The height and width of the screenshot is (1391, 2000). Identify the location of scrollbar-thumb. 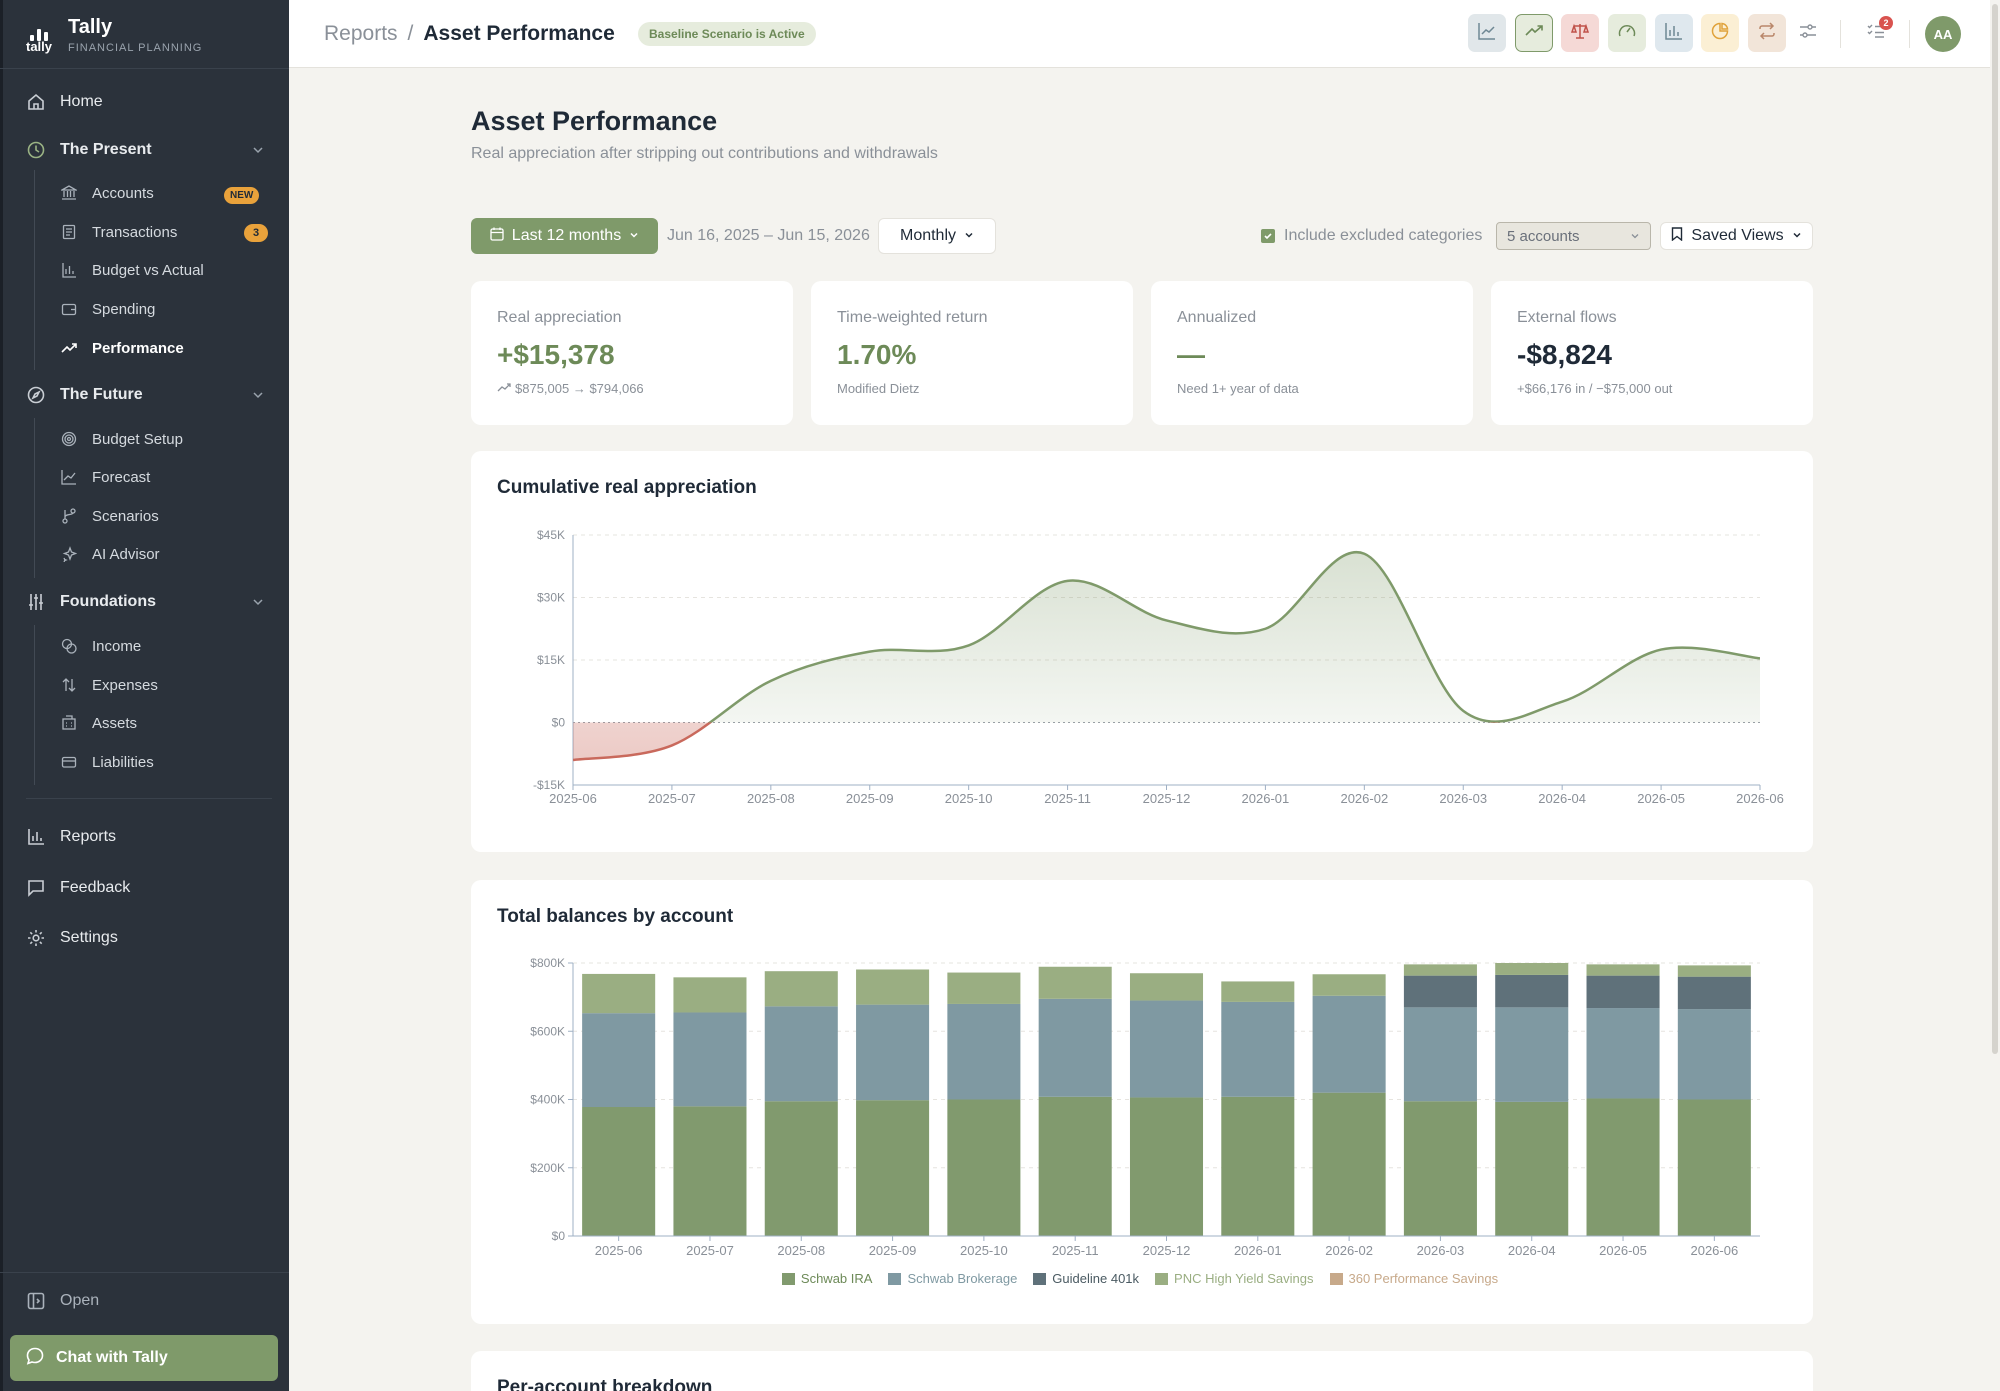
(1995, 529).